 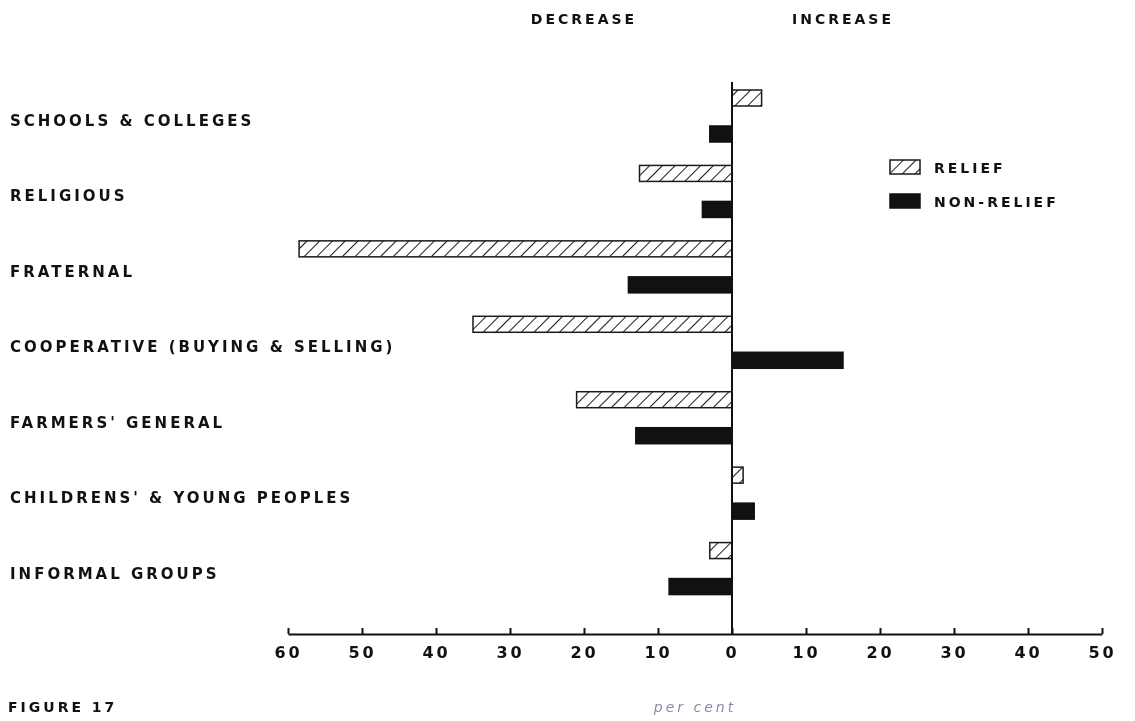 I want to click on y-tick-label: INFORMAL GROUPS, so click(x=115, y=573).